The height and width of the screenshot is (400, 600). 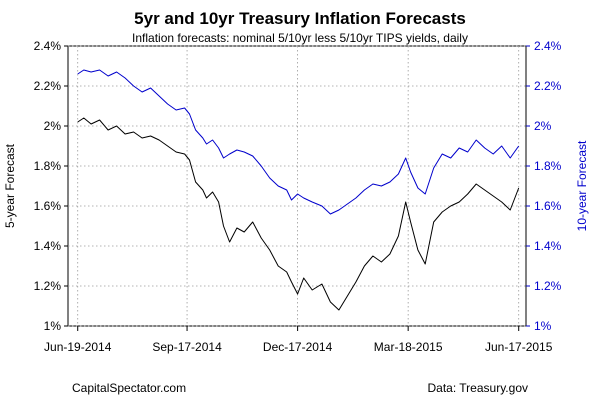 What do you see at coordinates (48, 206) in the screenshot?
I see `y-tick-label-left: 1.6%` at bounding box center [48, 206].